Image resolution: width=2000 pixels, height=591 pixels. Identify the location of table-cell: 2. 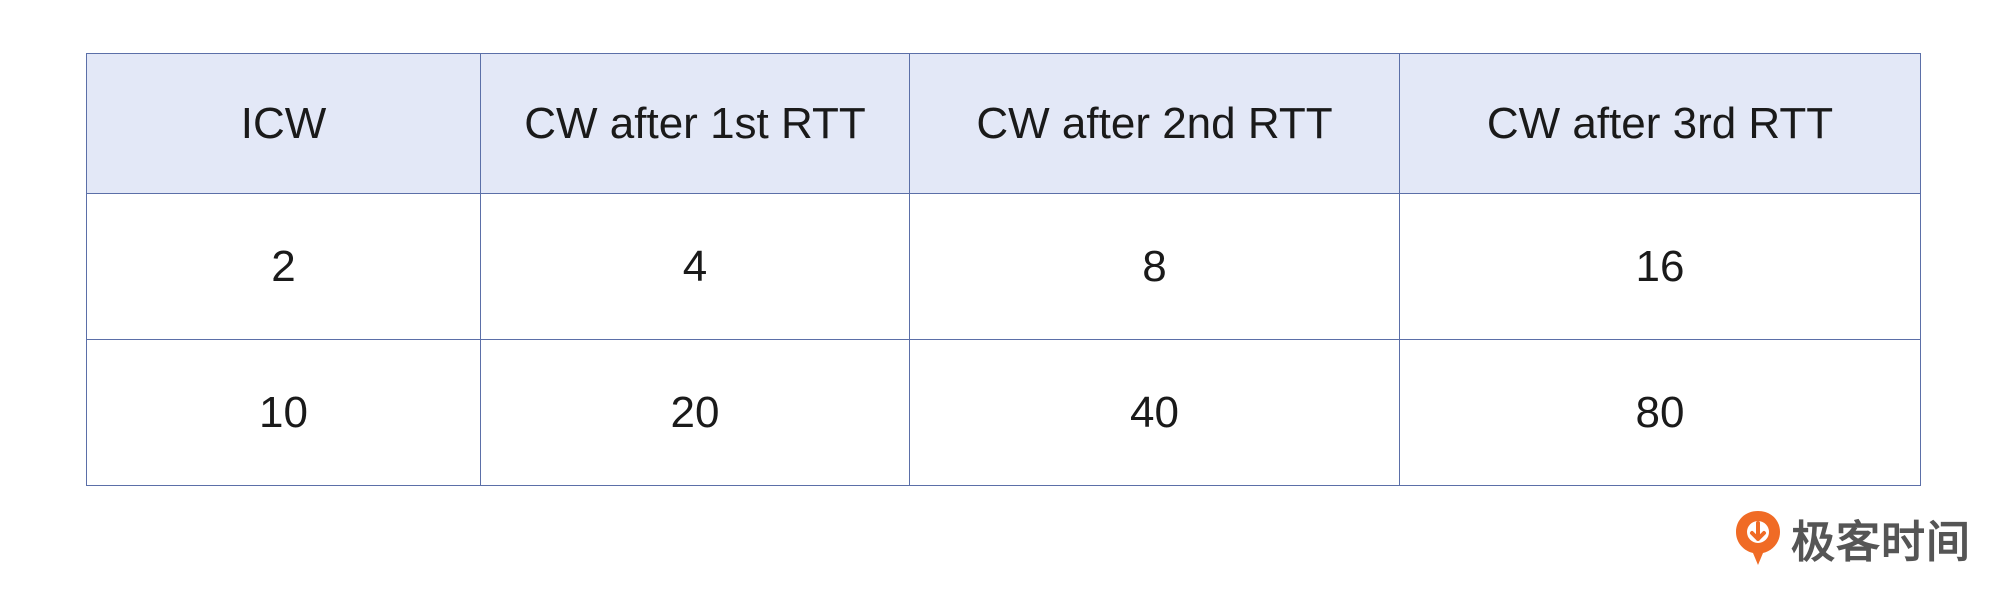
(283, 266).